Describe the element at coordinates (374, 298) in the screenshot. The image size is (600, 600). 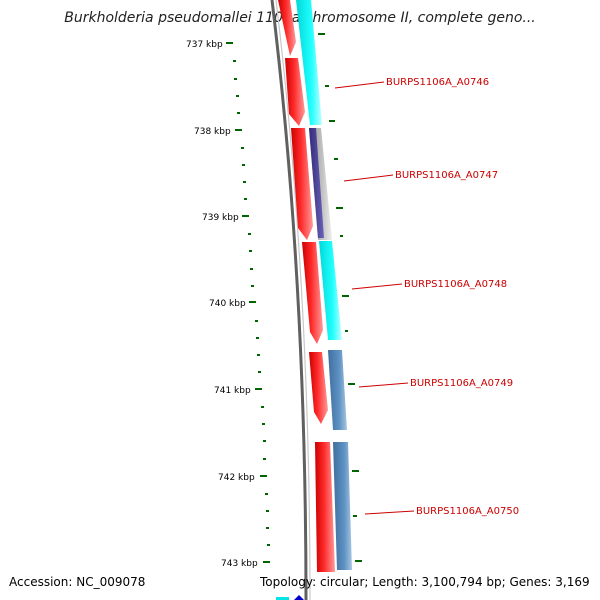
I see `gene-leaders` at that location.